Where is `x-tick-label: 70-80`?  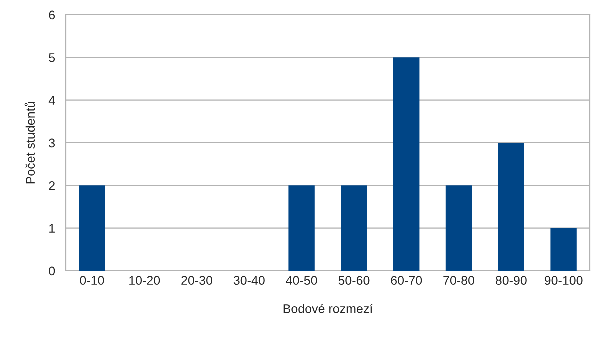 x-tick-label: 70-80 is located at coordinates (459, 281).